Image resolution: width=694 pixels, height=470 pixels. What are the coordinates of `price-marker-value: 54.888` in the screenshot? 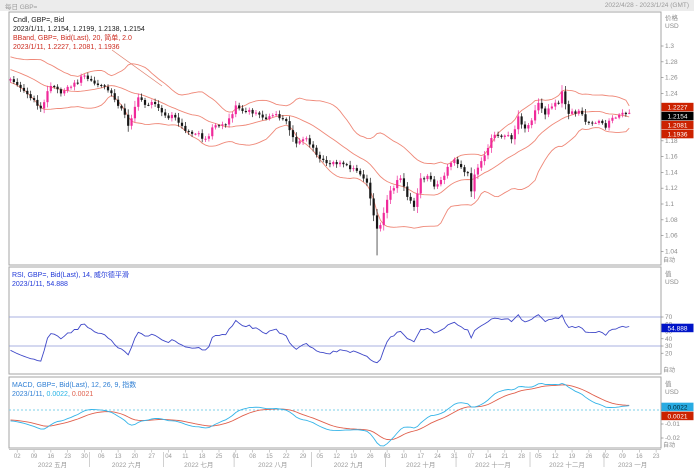 It's located at (678, 328).